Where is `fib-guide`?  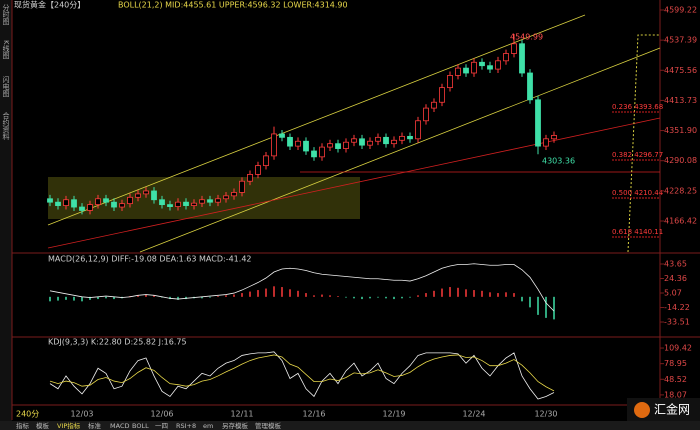
fib-guide is located at coordinates (643, 143).